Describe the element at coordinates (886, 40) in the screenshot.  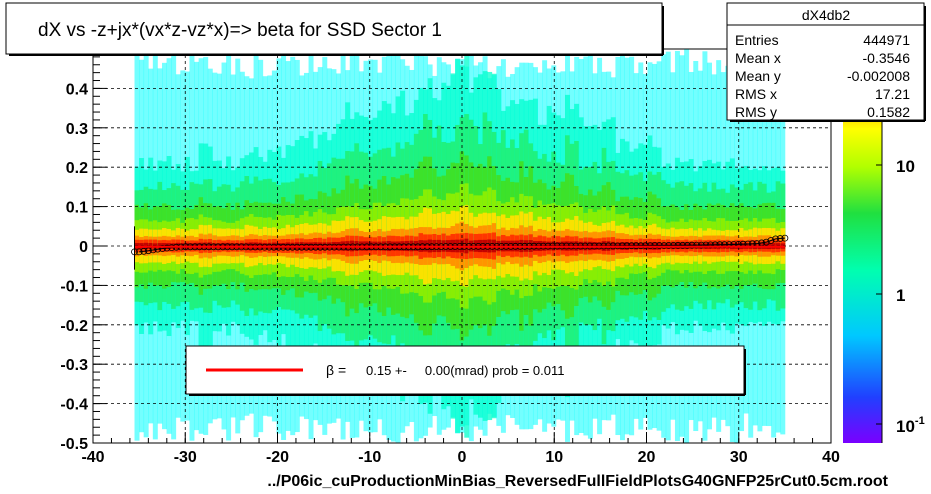
I see `stats-value: 444971` at that location.